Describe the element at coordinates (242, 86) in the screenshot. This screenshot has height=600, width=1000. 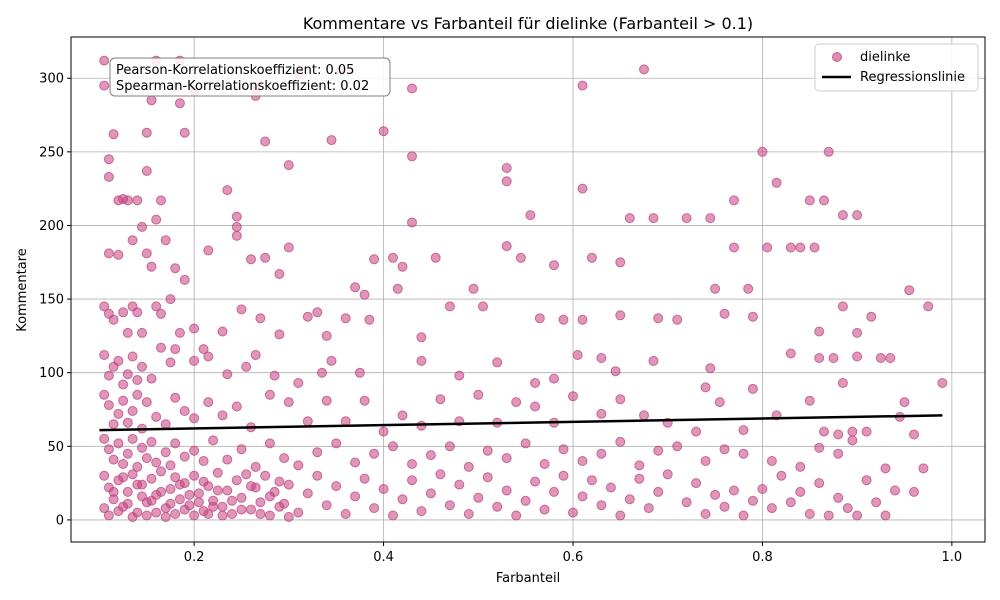
I see `spearman-text: Spearman-Korrelationskoeffizient: 0.02` at that location.